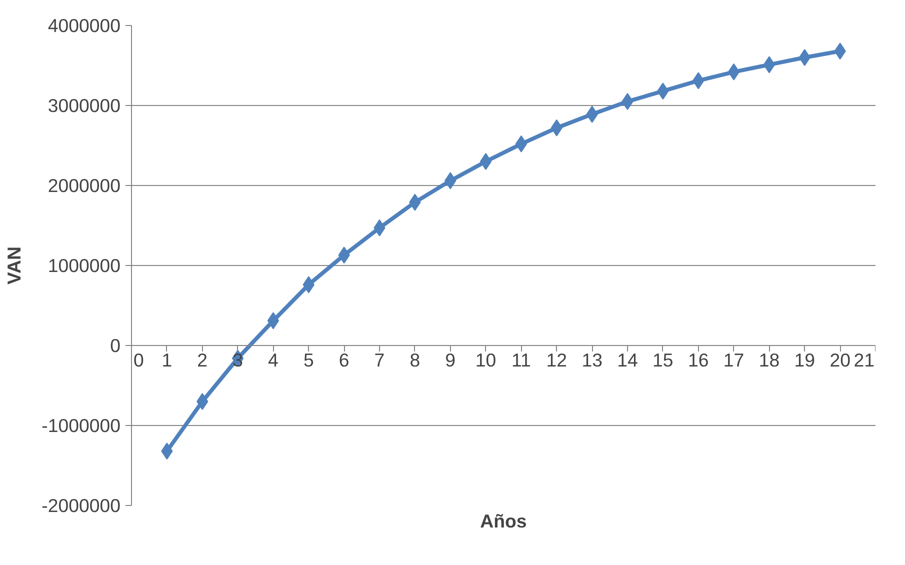 Image resolution: width=905 pixels, height=565 pixels. I want to click on x-tick-label: 9, so click(450, 360).